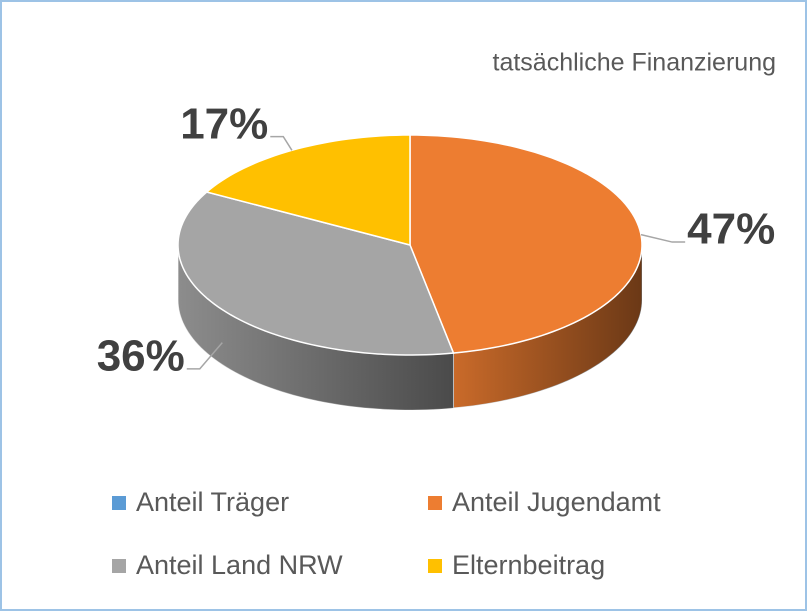  I want to click on legend-label: Anteil Träger, so click(212, 502).